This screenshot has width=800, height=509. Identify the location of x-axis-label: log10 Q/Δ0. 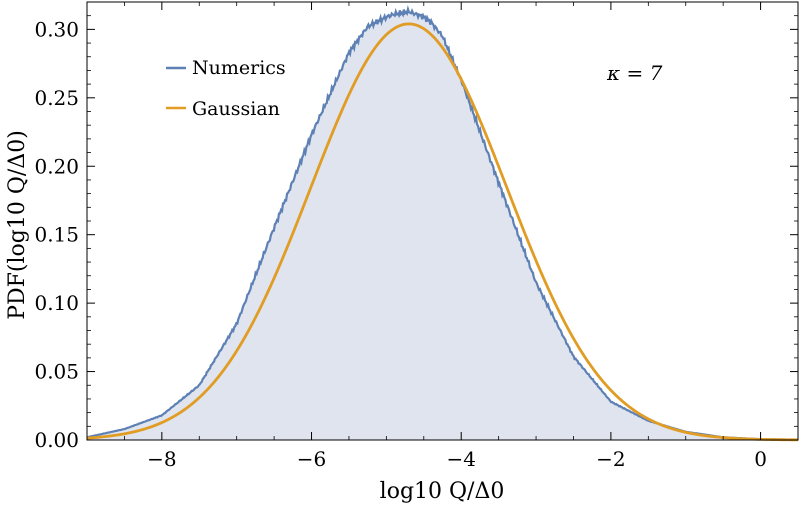
(442, 491).